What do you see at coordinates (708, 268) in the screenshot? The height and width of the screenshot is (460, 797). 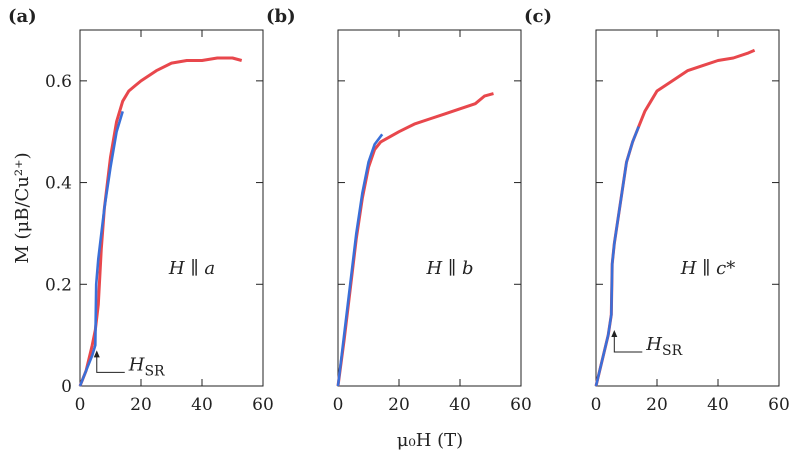 I see `panel-annotation: H ∥ c*` at bounding box center [708, 268].